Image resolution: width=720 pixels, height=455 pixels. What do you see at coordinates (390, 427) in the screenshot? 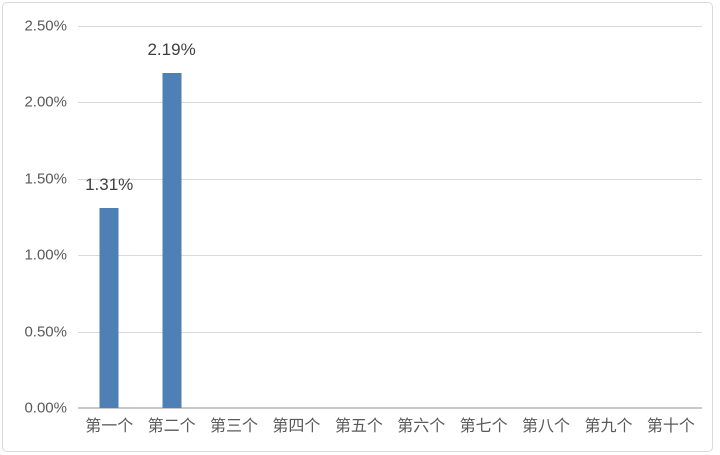
I see `x-axis: 第一个 第二个 第三个 第四个 第五个 第六个 第七个 第八个 第九个 第十个` at bounding box center [390, 427].